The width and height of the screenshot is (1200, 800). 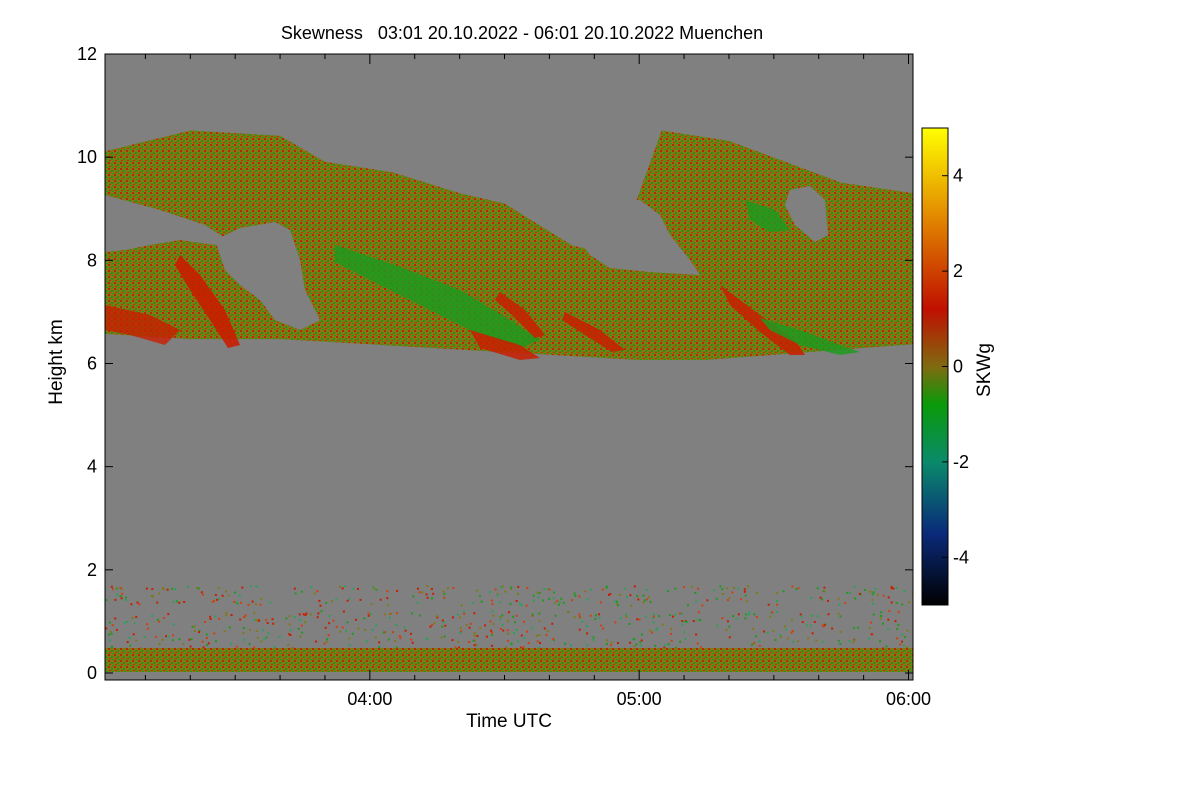 I want to click on colorbar-tick-label: 4, so click(x=958, y=176).